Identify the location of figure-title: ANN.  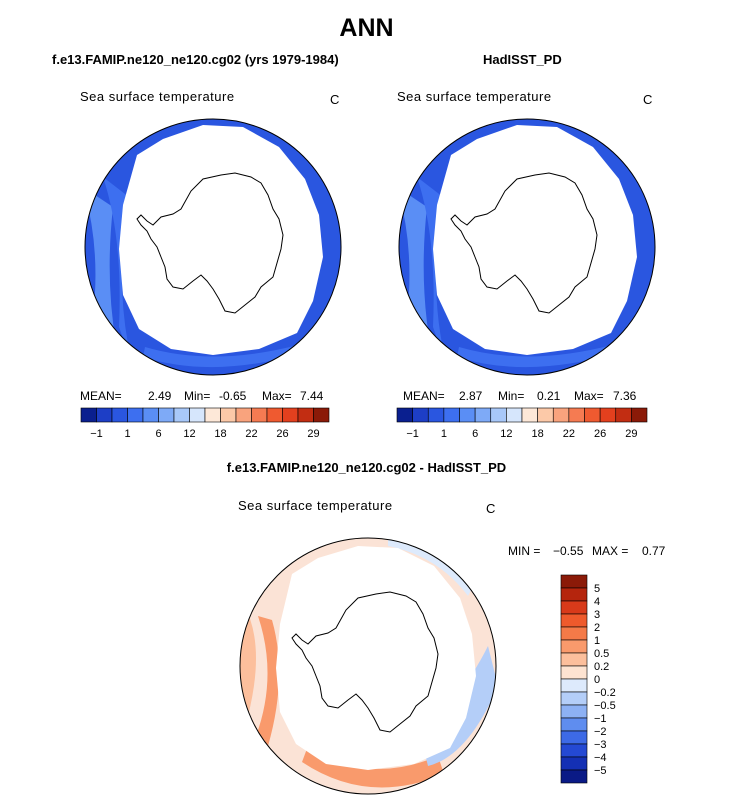
(366, 28).